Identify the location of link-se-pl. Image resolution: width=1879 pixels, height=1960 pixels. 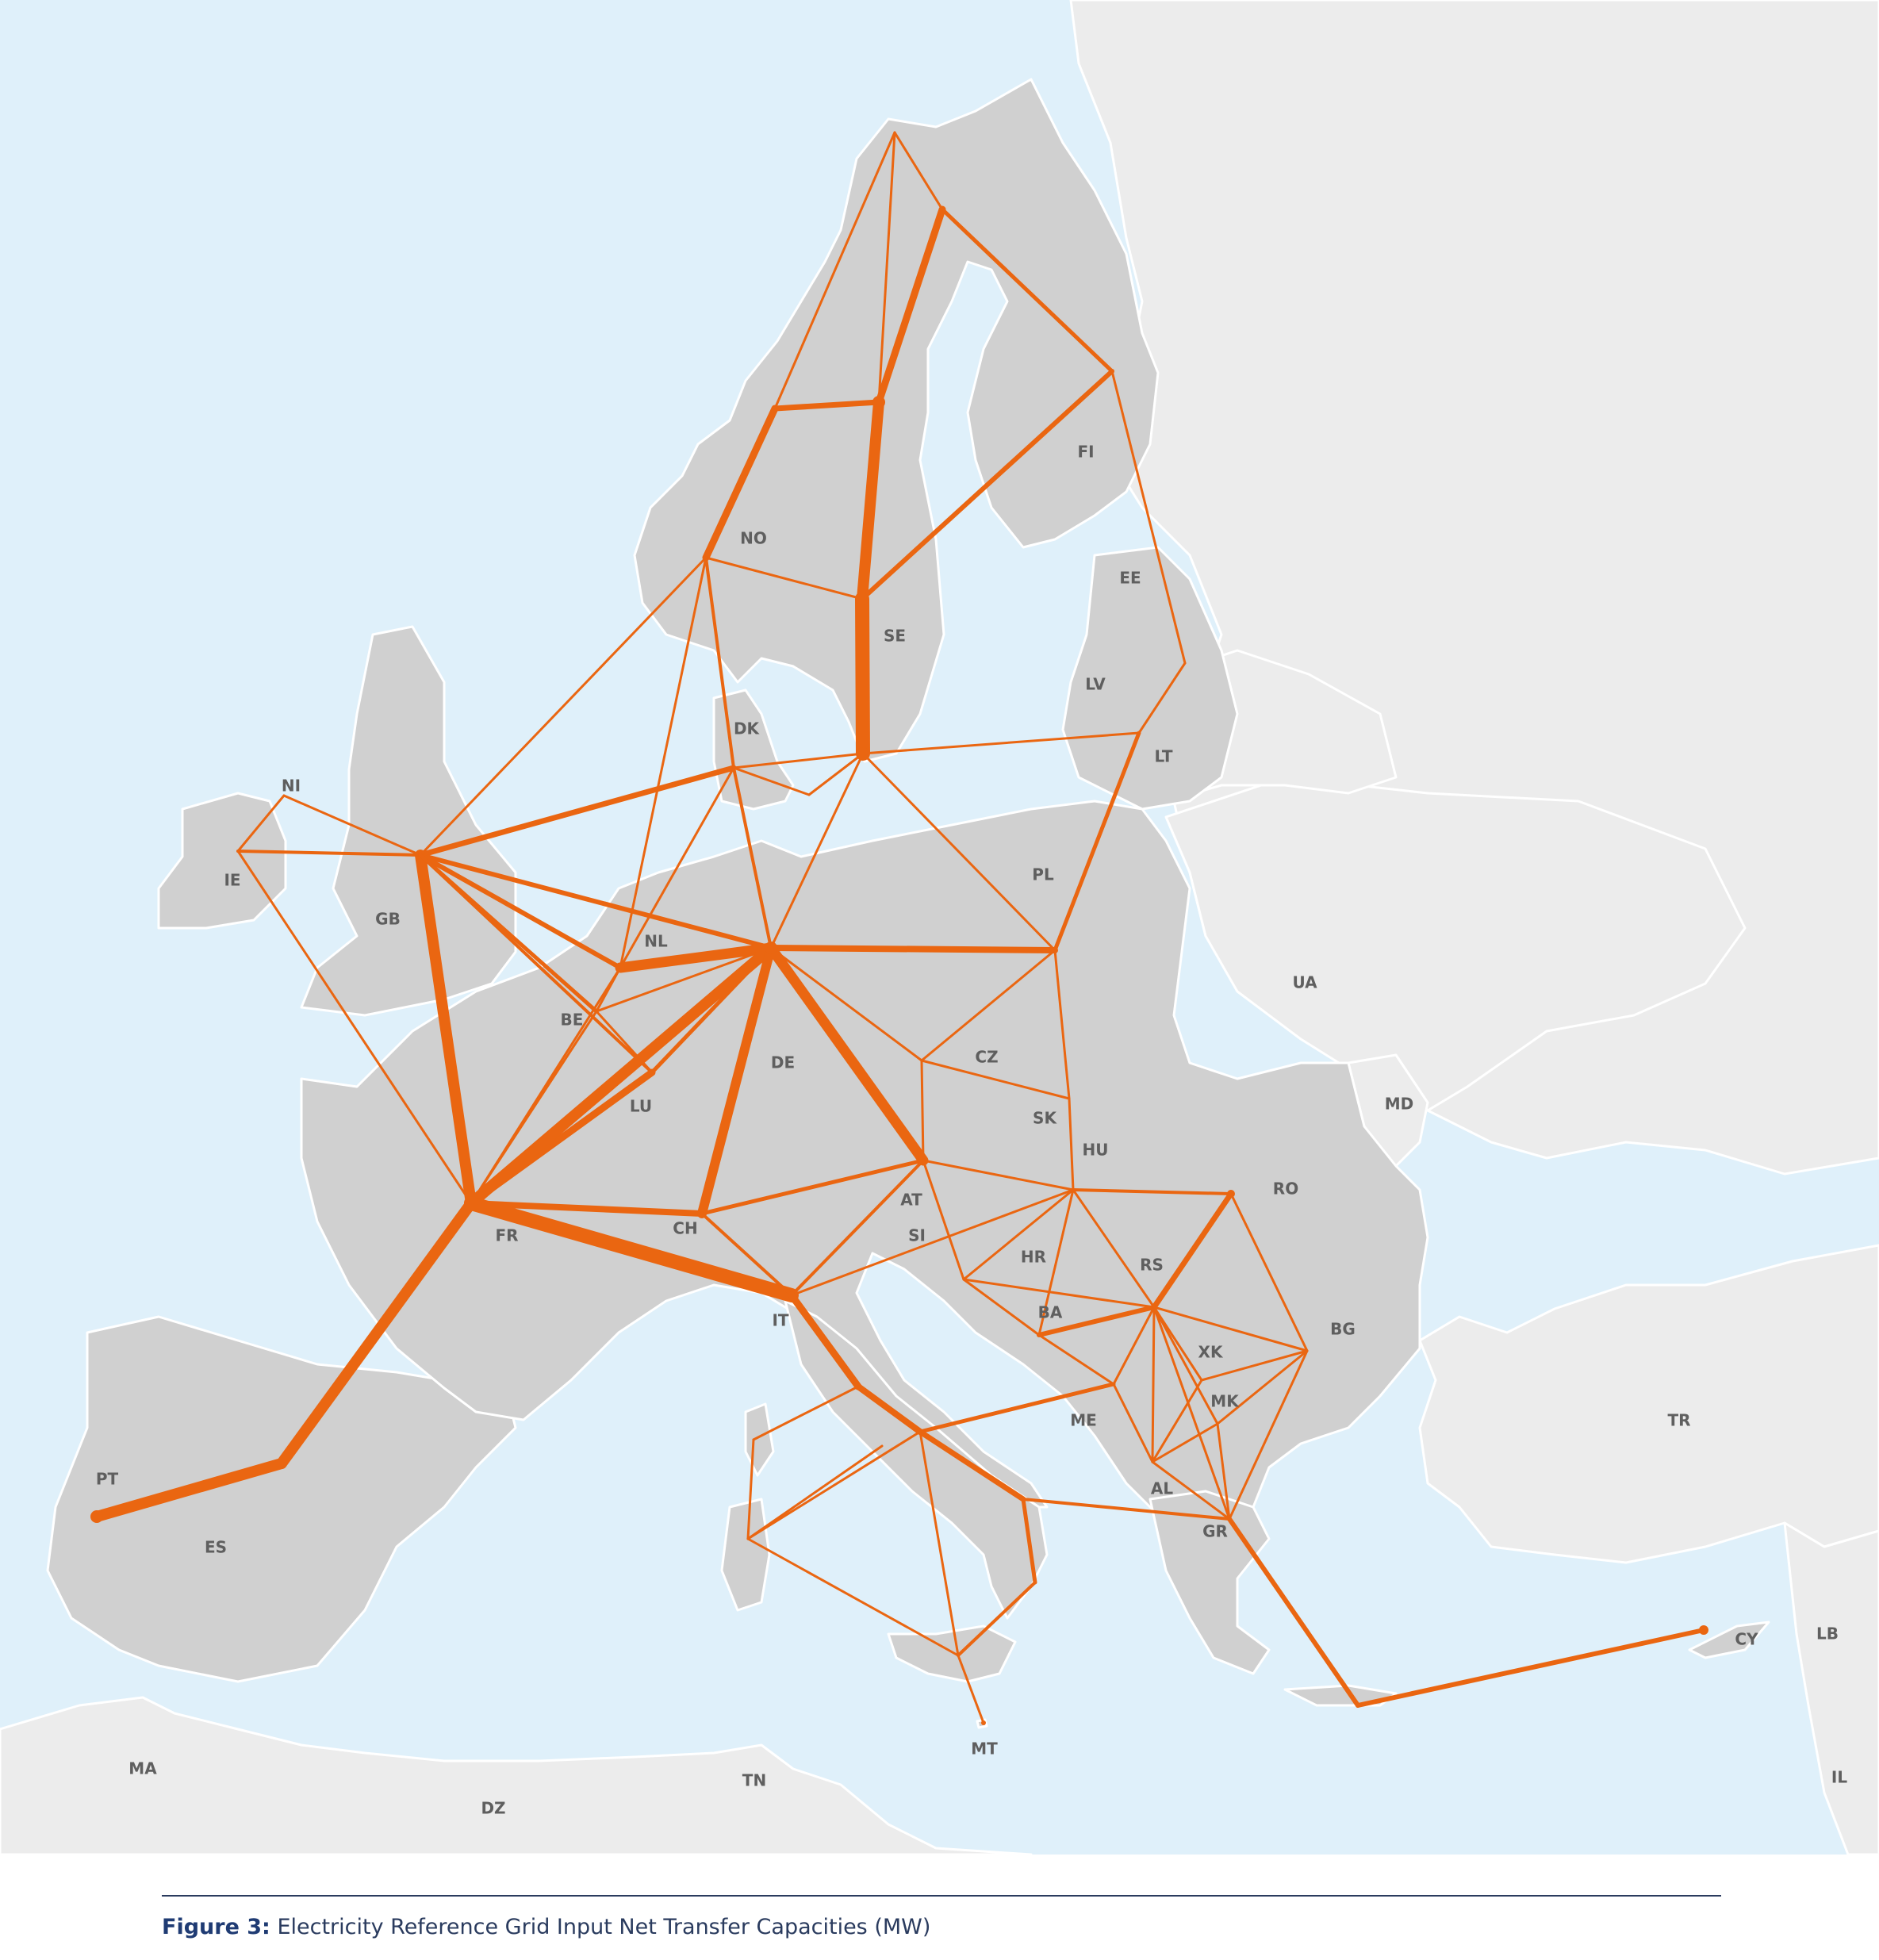
(958, 852).